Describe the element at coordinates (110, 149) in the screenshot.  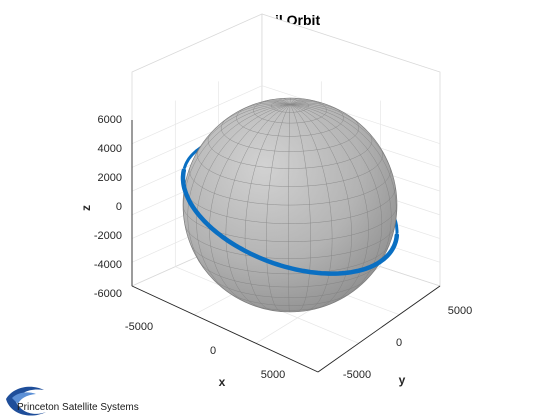
I see `z-tick-label: 4000` at that location.